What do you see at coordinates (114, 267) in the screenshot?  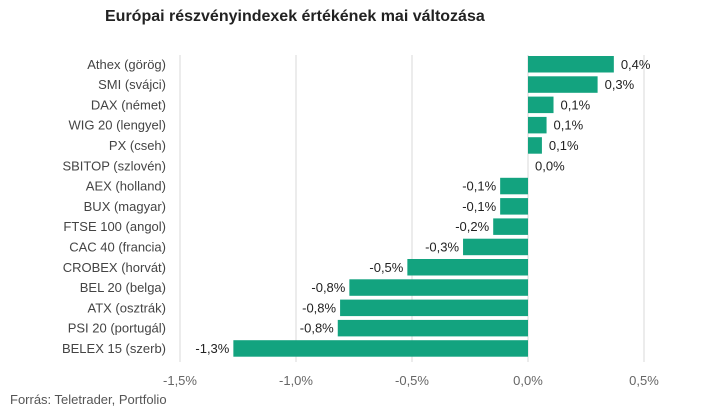 I see `category-label: CROBEX (horvát)` at bounding box center [114, 267].